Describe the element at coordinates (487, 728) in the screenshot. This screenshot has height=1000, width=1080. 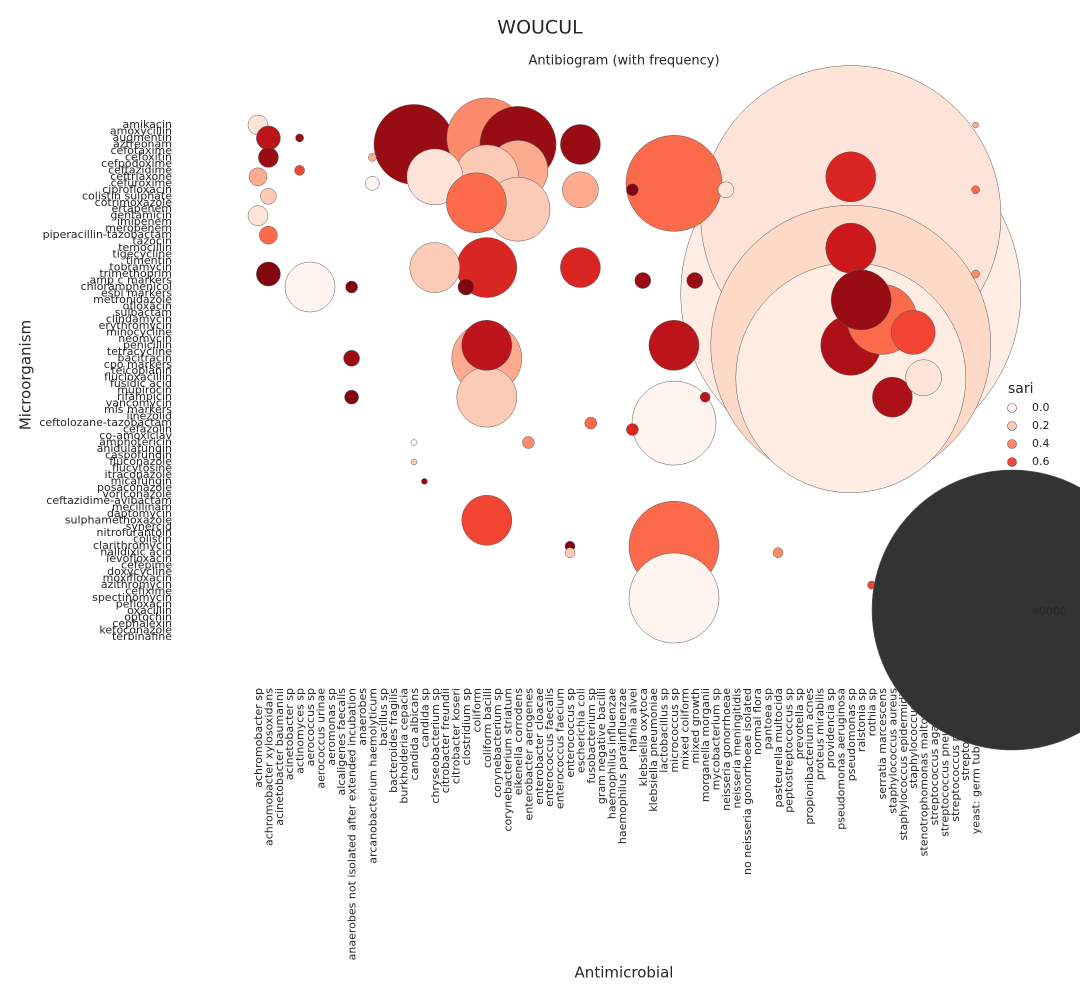
I see `x-tick-label: coliform bacilli` at that location.